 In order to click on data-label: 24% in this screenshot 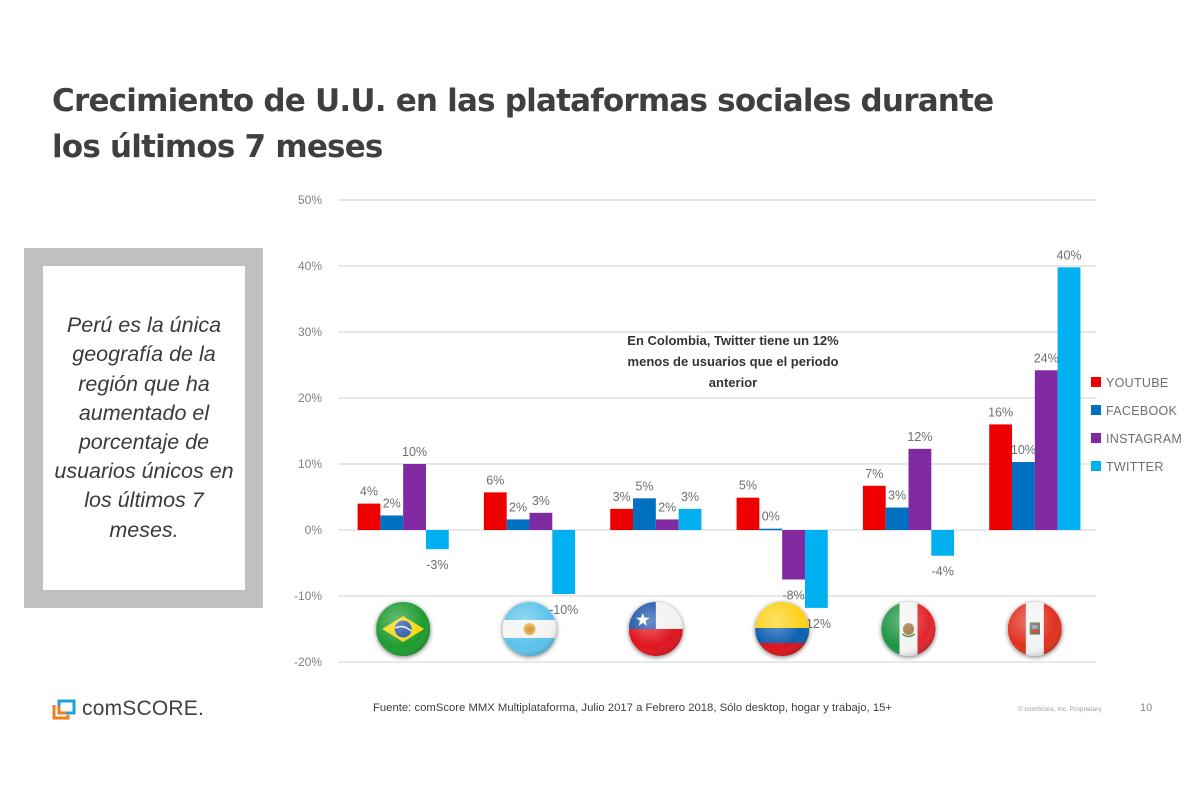, I will do `click(1046, 358)`.